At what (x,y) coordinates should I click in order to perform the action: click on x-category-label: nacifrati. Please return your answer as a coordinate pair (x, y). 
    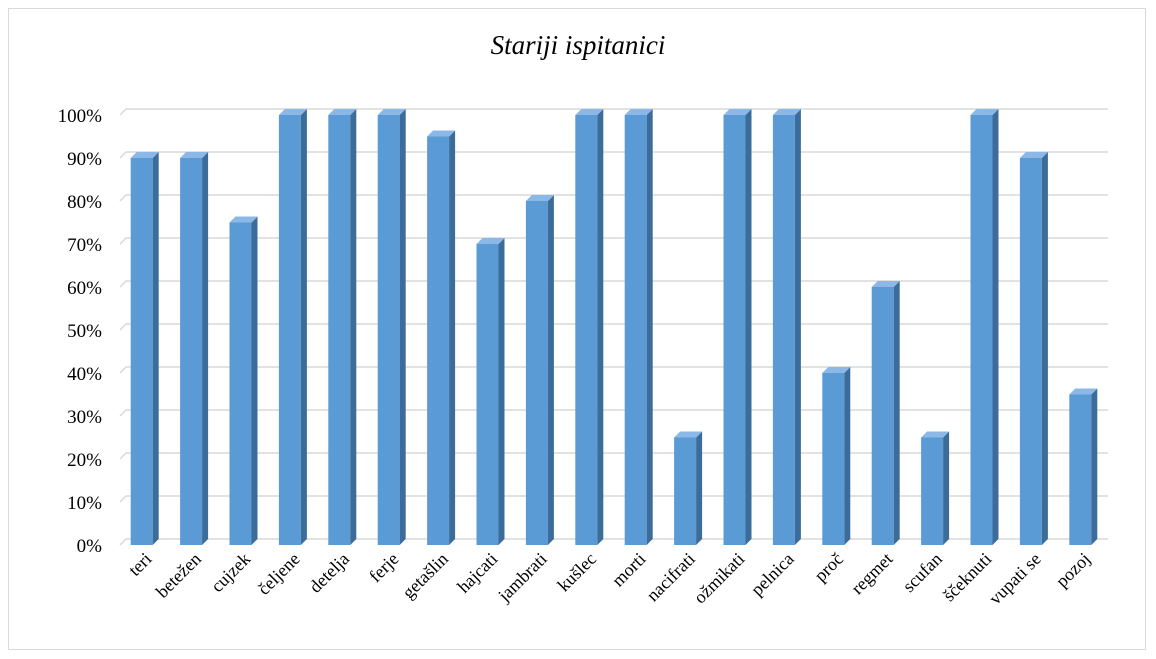
    Looking at the image, I should click on (670, 577).